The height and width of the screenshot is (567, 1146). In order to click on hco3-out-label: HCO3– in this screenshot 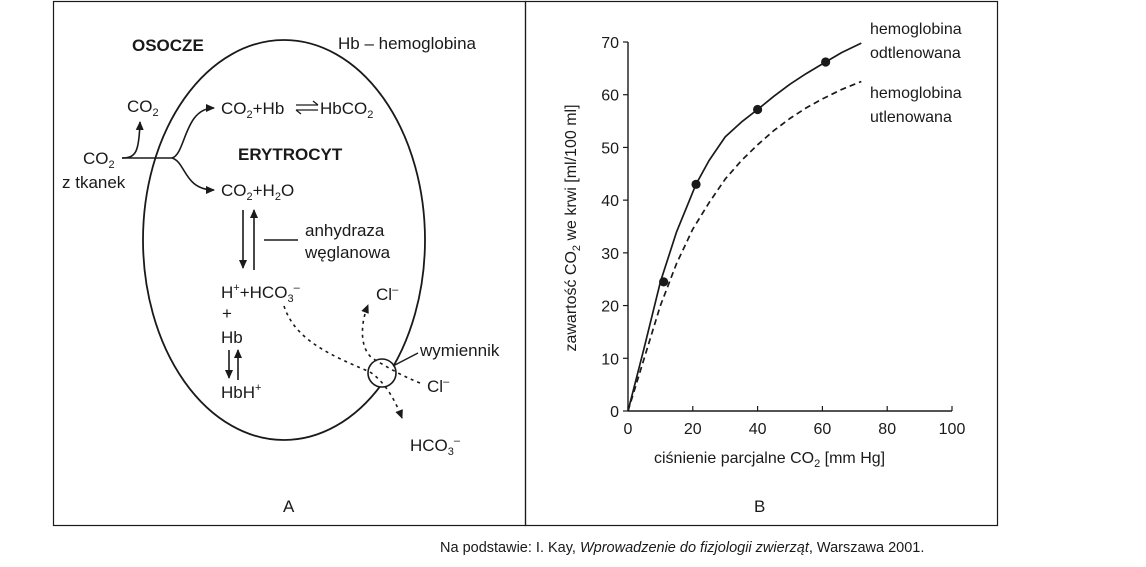, I will do `click(435, 446)`.